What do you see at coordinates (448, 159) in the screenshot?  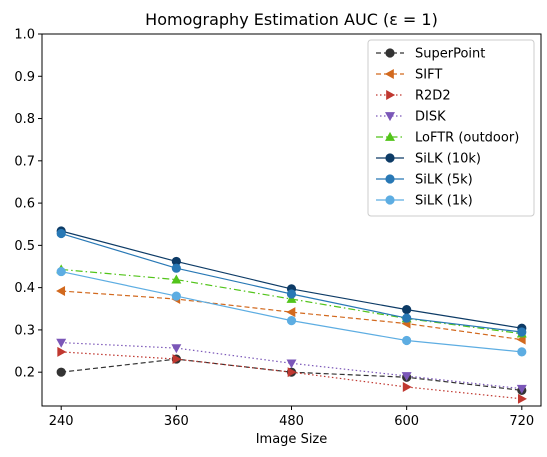 I see `legend-label: SiLK (10k)` at bounding box center [448, 159].